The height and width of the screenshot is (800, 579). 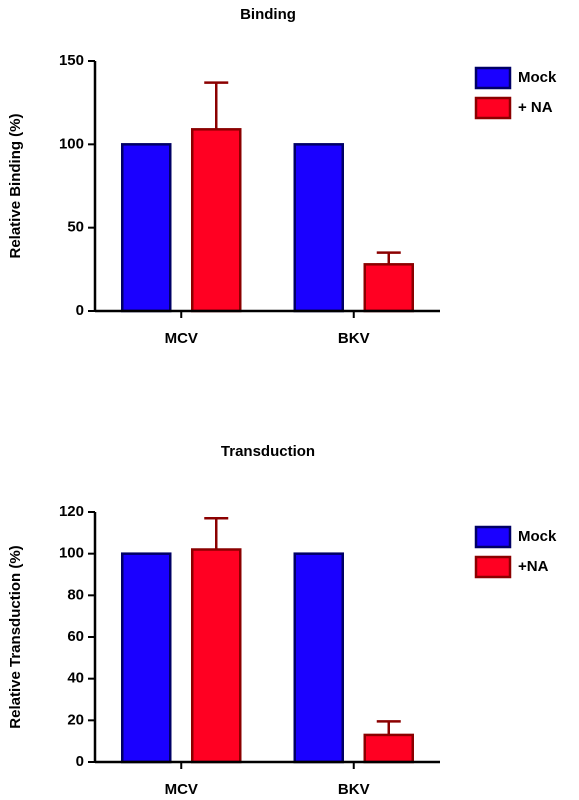 I want to click on y-tick-label: 60, so click(x=75, y=636).